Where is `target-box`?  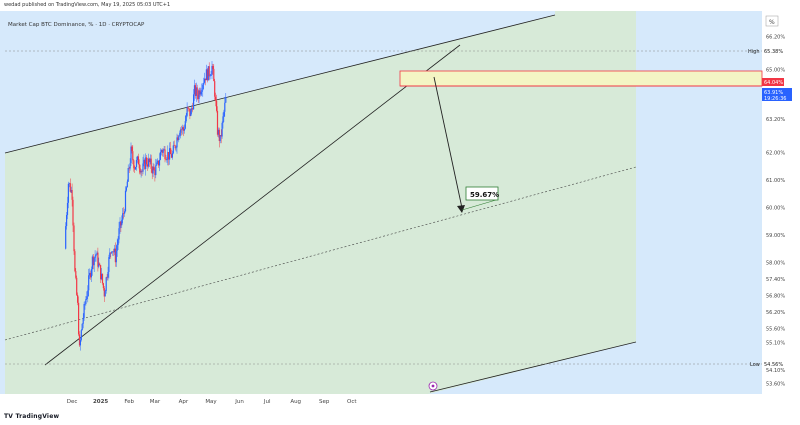 target-box is located at coordinates (482, 193).